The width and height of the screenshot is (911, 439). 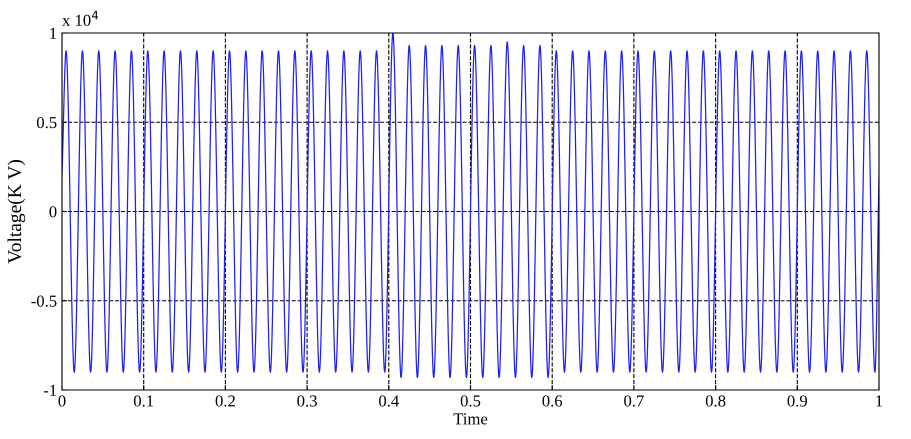 I want to click on x-tick-label: 0.8, so click(x=716, y=401).